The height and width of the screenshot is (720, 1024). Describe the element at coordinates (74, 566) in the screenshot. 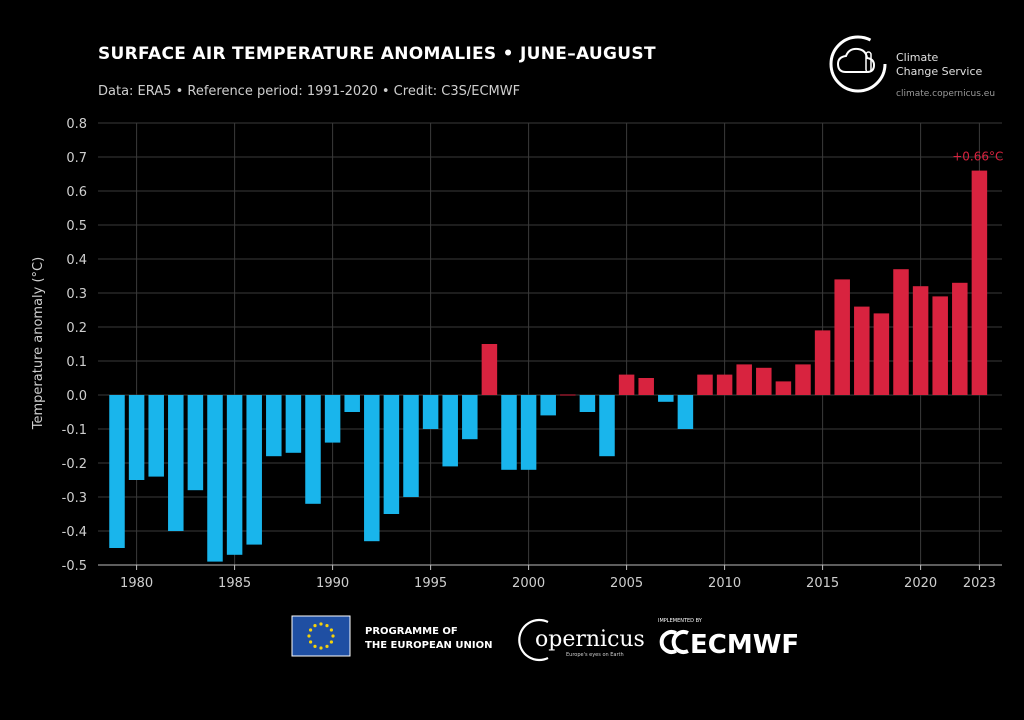

I see `y-tick-label: -0.5` at that location.